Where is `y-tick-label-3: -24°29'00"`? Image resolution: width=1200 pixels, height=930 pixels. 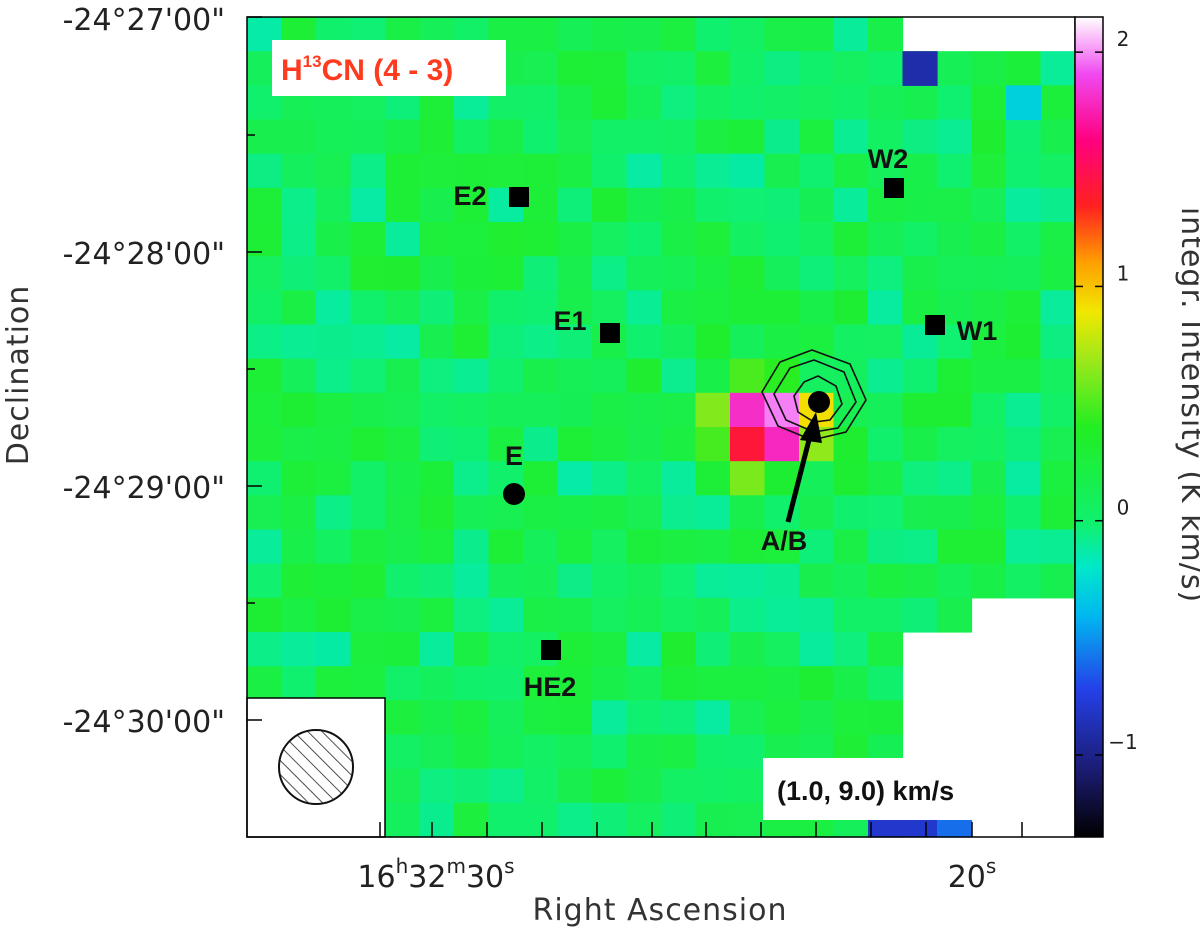
y-tick-label-3: -24°29'00" is located at coordinates (144, 488).